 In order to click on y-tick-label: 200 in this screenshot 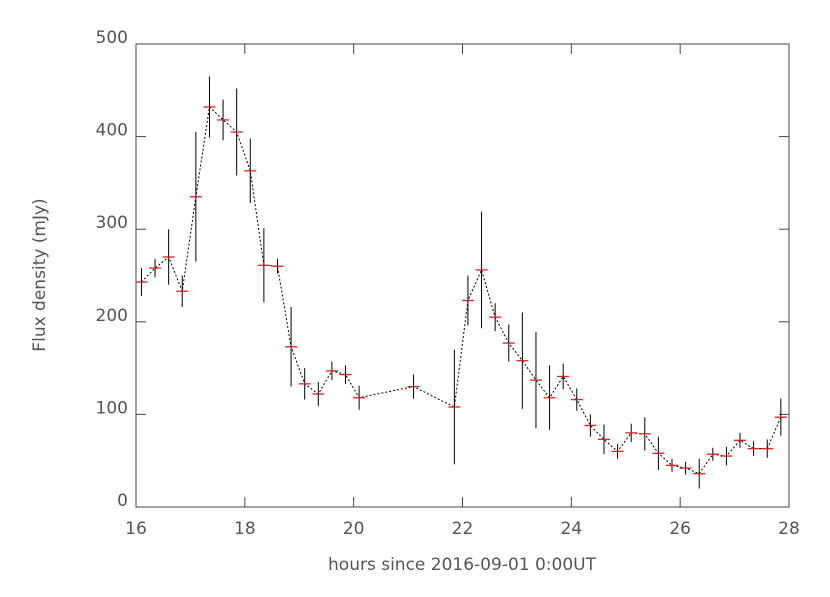, I will do `click(112, 316)`.